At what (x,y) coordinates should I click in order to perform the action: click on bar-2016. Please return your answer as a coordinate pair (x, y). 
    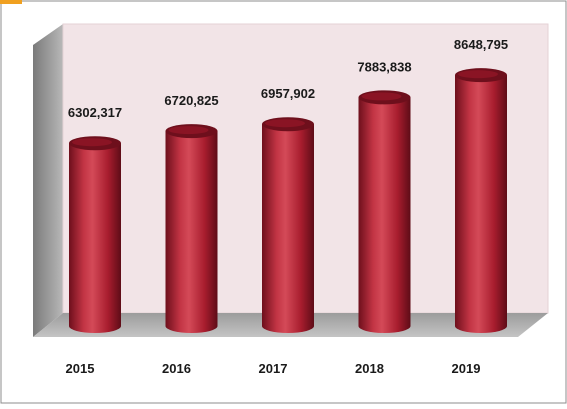
    Looking at the image, I should click on (191, 228).